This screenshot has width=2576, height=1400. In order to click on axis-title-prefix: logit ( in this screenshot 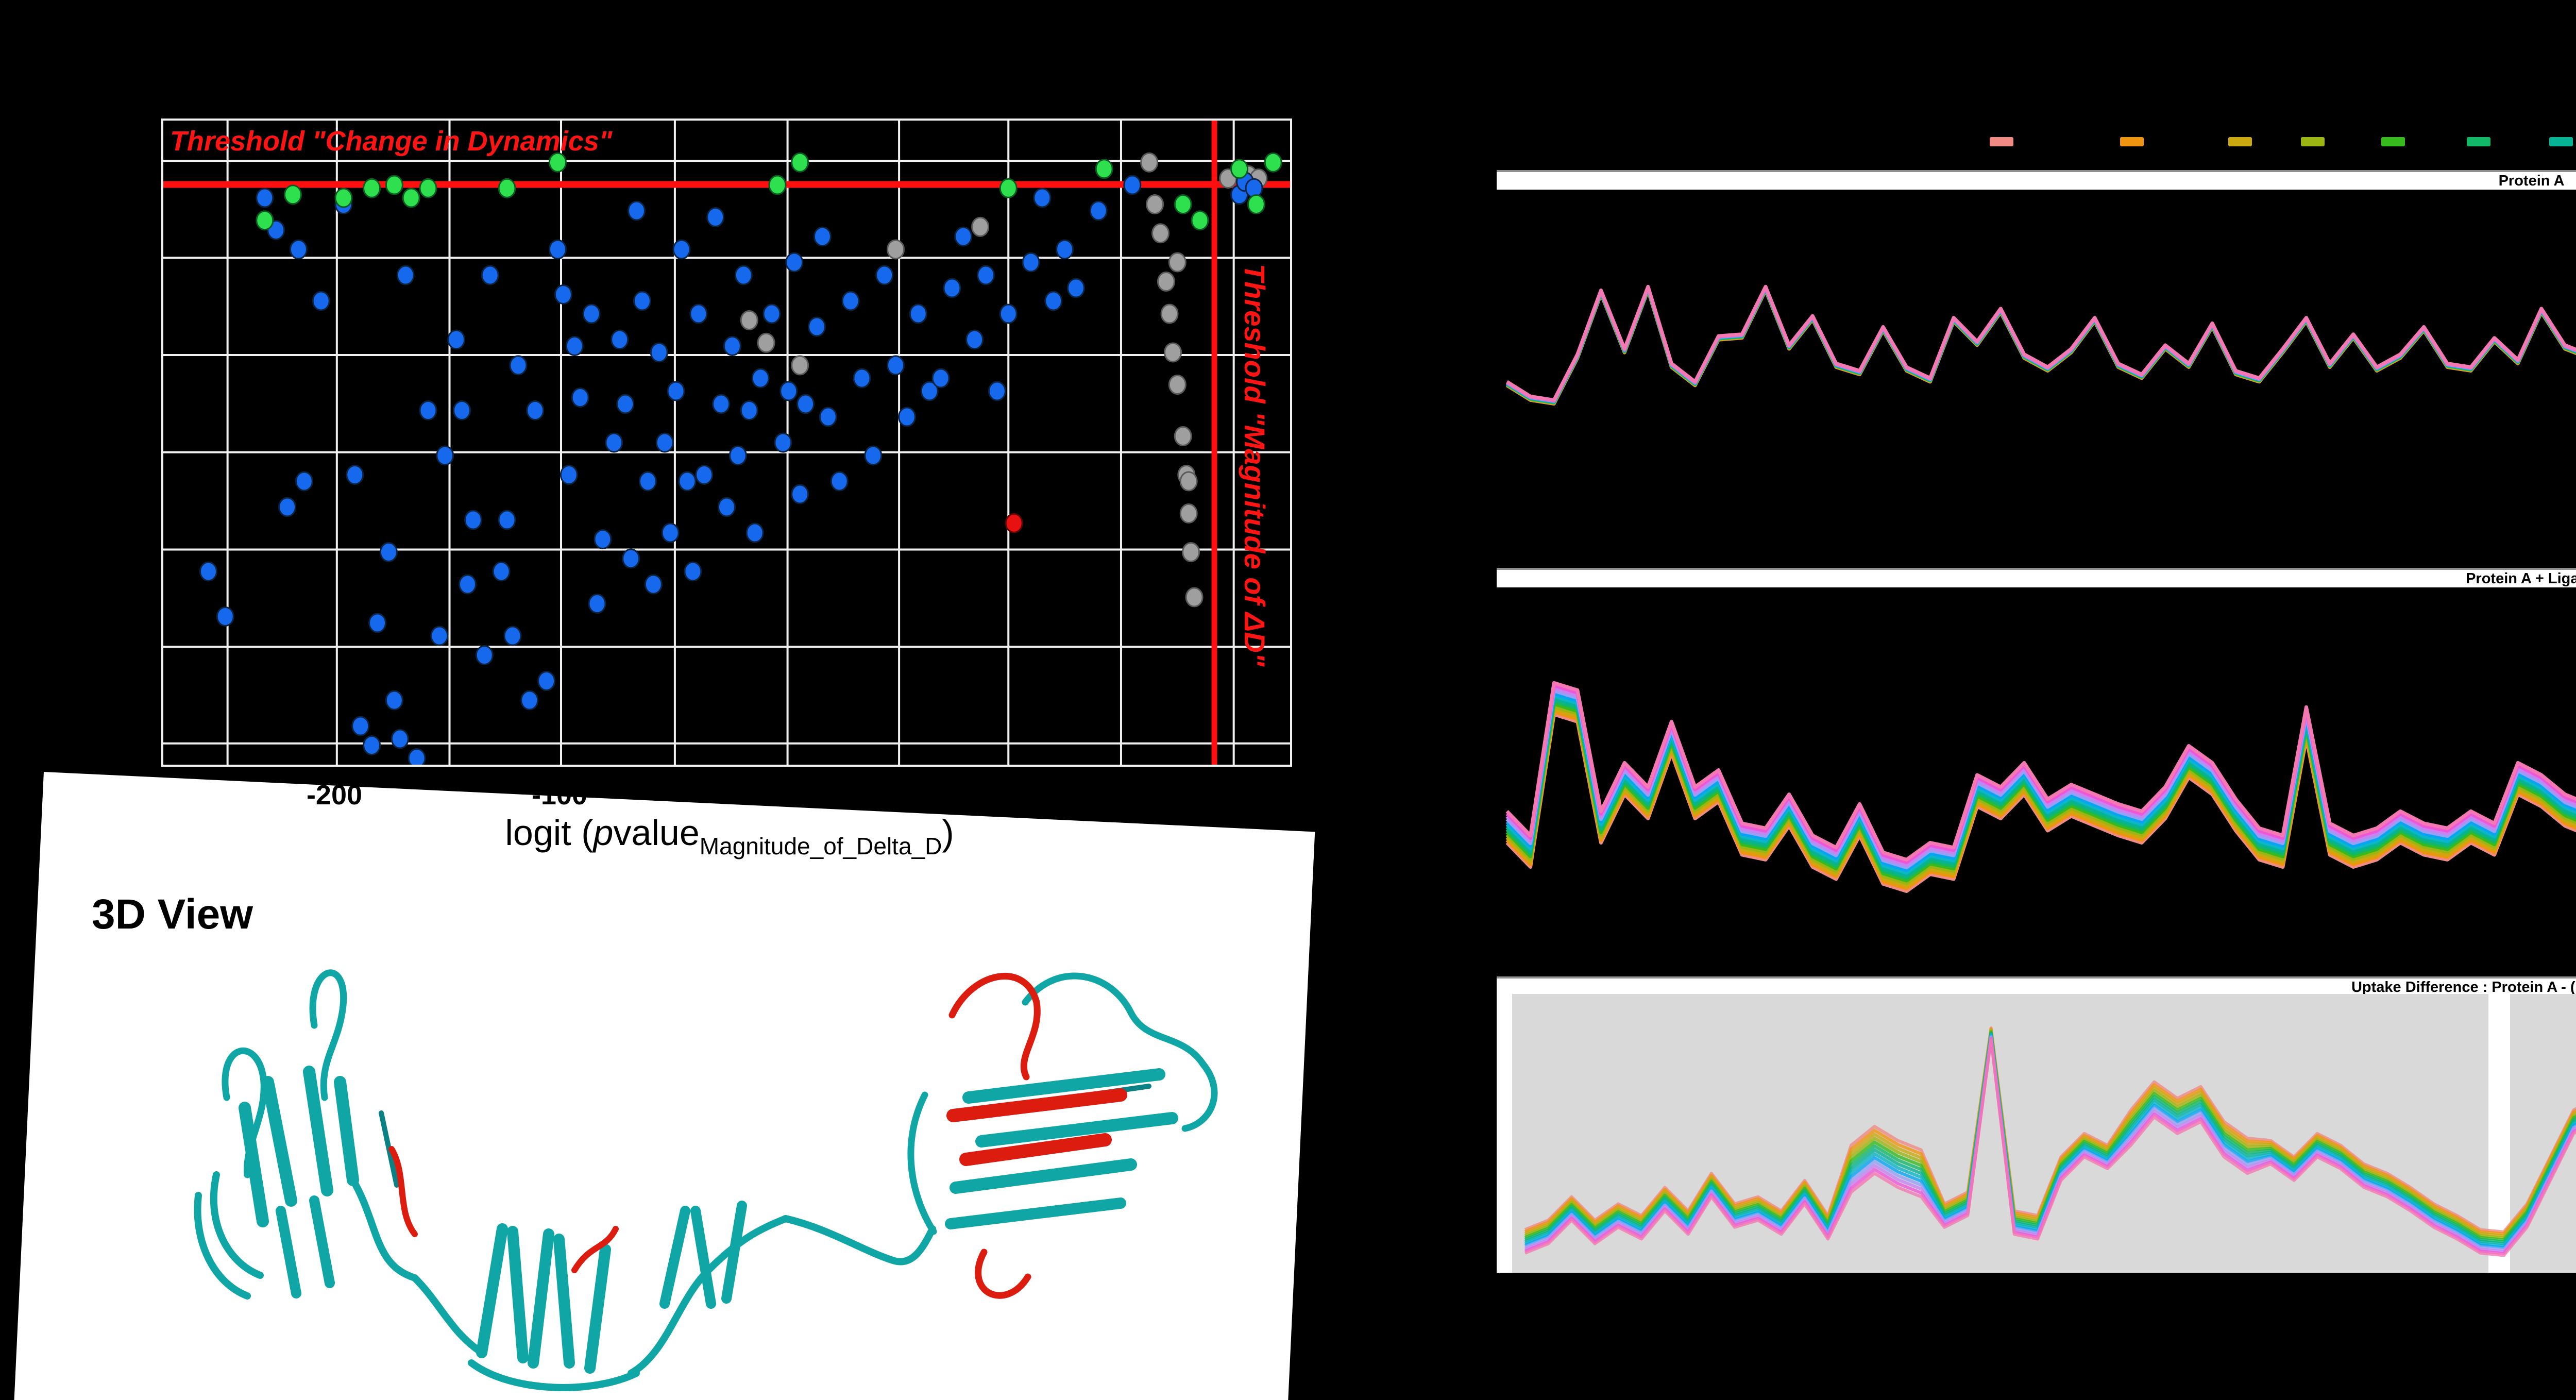, I will do `click(549, 833)`.